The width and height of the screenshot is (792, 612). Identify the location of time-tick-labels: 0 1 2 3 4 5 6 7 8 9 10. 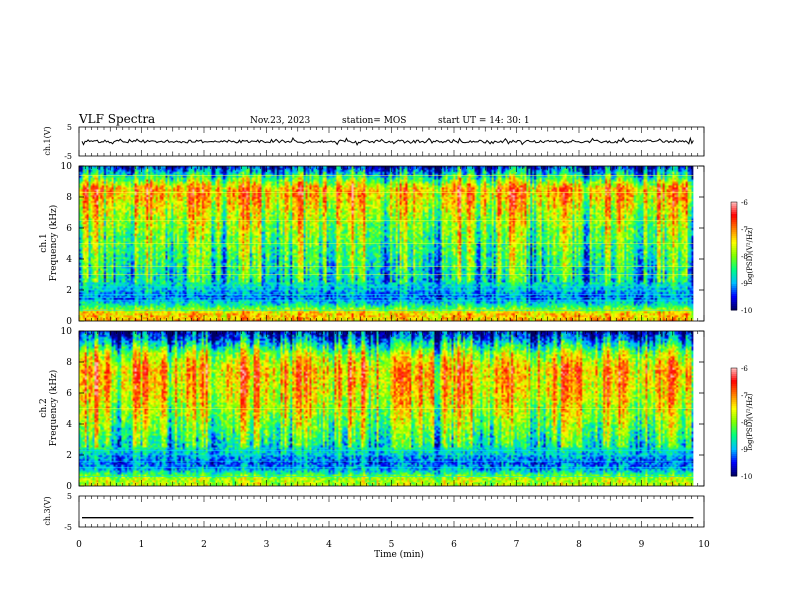
(393, 545).